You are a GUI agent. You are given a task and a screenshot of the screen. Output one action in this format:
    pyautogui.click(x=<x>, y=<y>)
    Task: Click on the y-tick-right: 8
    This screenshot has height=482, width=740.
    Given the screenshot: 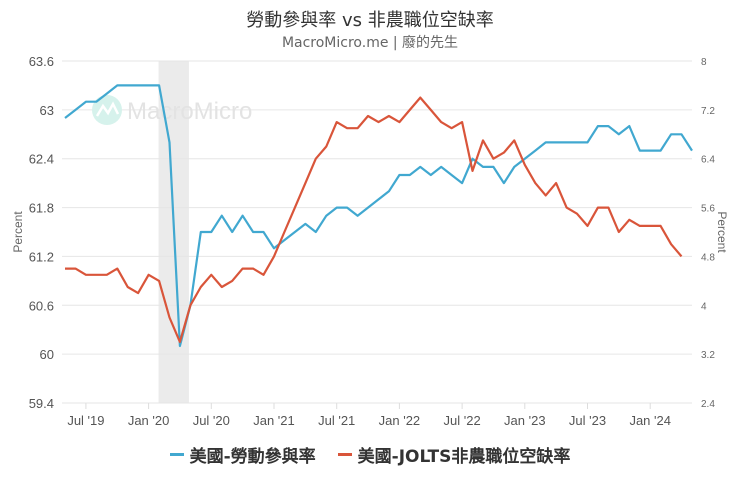 What is the action you would take?
    pyautogui.click(x=704, y=62)
    